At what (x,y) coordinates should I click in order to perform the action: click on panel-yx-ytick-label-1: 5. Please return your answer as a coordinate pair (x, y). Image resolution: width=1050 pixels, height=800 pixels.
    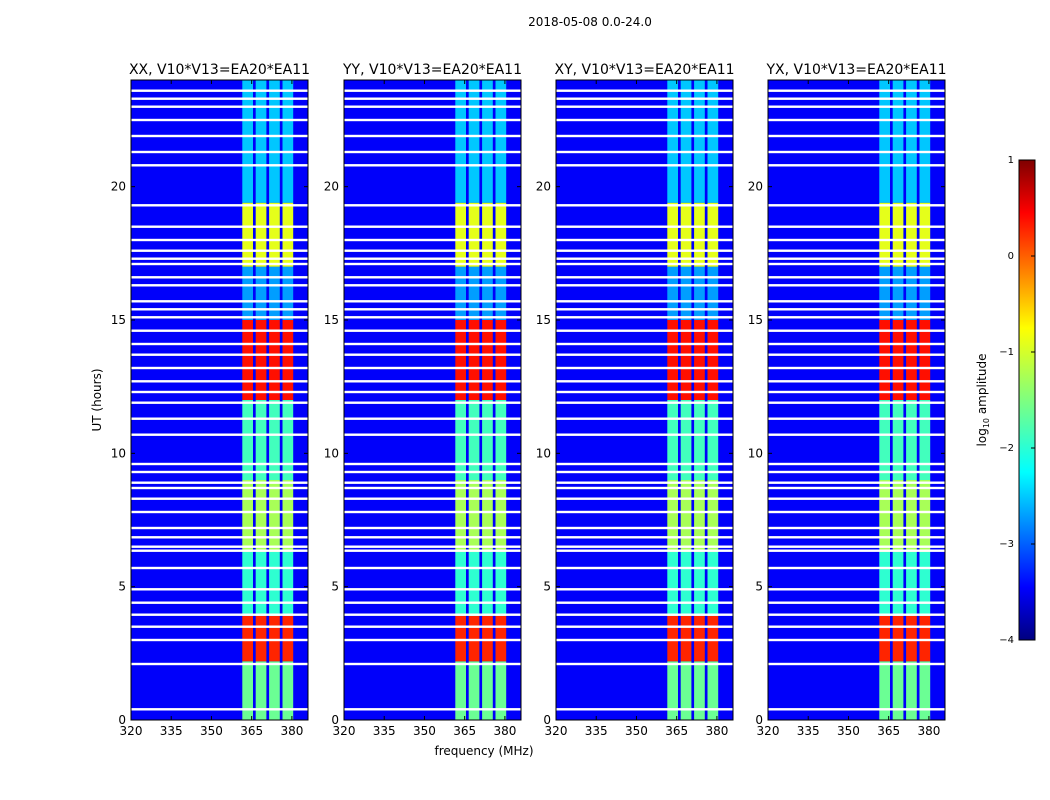
    Looking at the image, I should click on (759, 587).